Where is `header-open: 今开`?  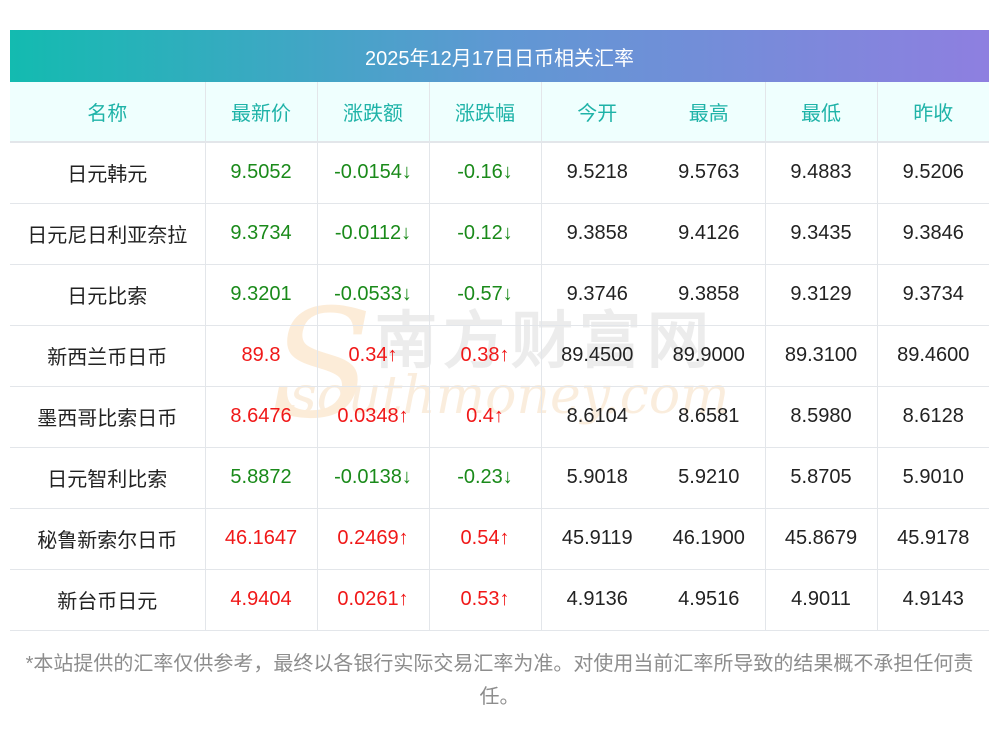
header-open: 今开 is located at coordinates (596, 112).